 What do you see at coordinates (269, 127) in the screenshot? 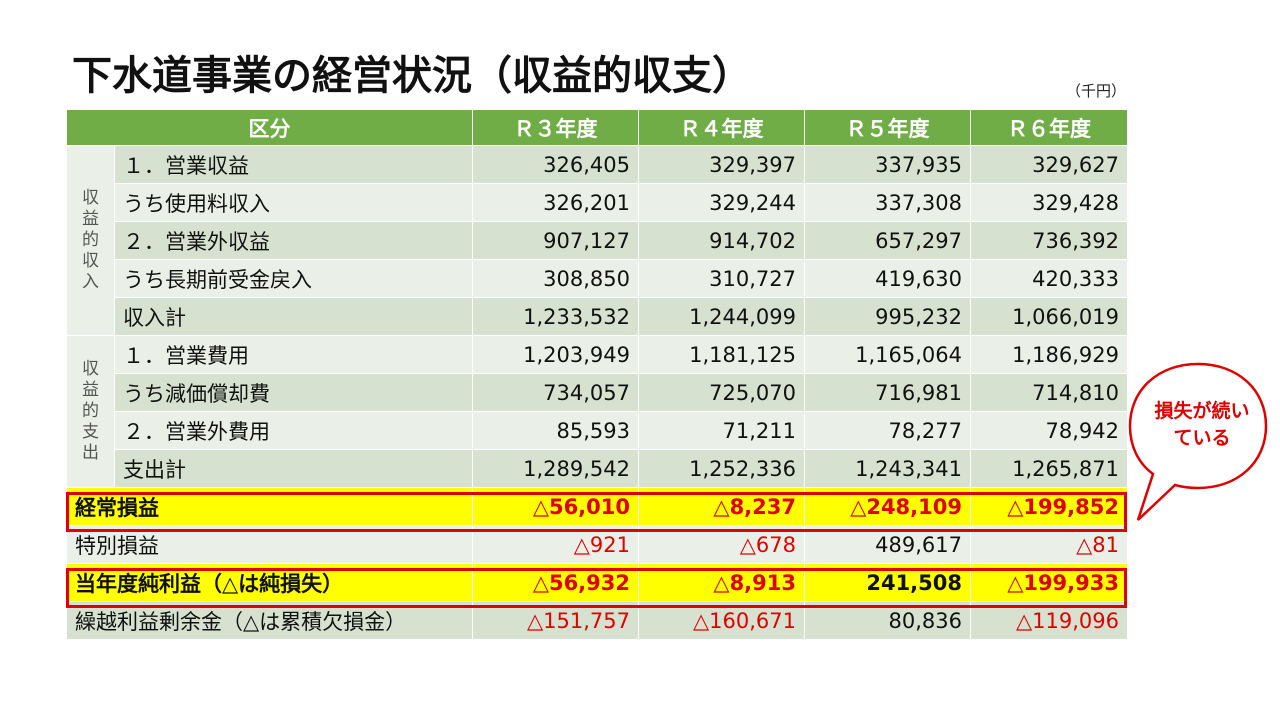
I see `header-category: 区分` at bounding box center [269, 127].